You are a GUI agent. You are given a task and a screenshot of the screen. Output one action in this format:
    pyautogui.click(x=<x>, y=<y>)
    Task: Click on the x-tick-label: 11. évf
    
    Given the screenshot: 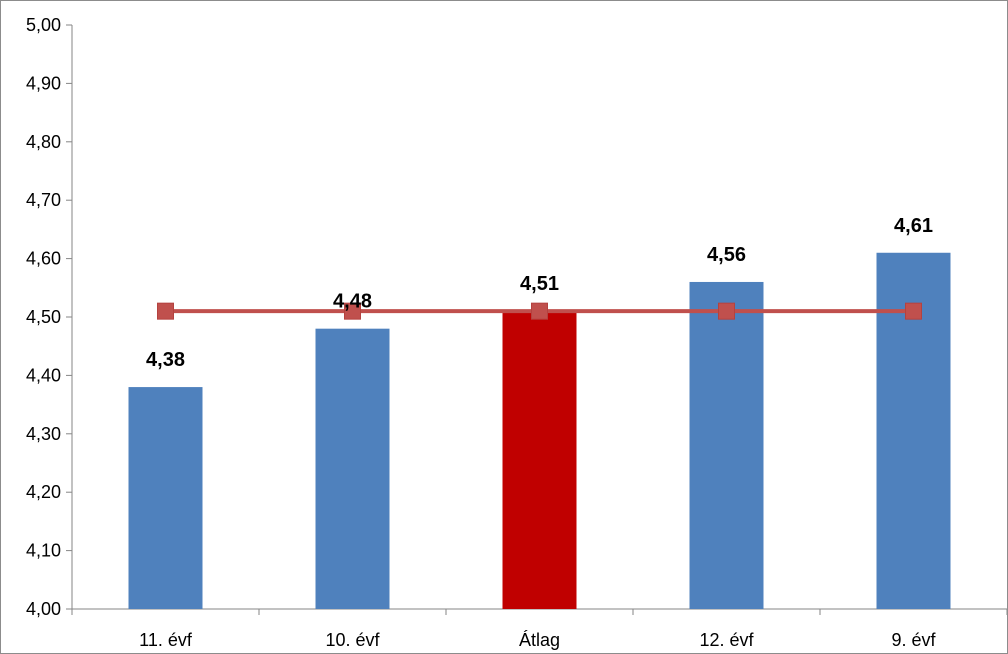 What is the action you would take?
    pyautogui.click(x=166, y=640)
    